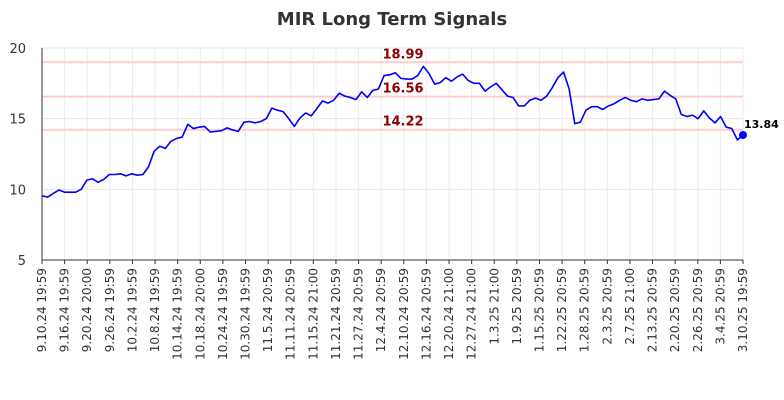 Image resolution: width=784 pixels, height=400 pixels. I want to click on y-axis-ticks: 5 10 15 20, so click(17, 155).